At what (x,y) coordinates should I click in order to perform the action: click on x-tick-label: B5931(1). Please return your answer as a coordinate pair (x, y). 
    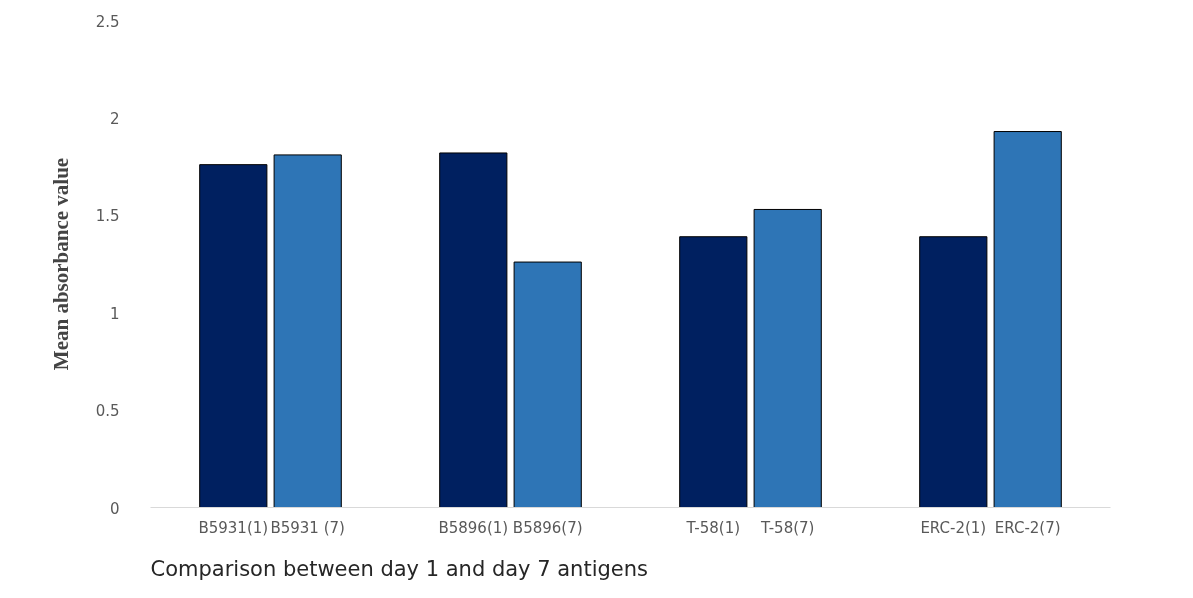
    Looking at the image, I should click on (233, 527).